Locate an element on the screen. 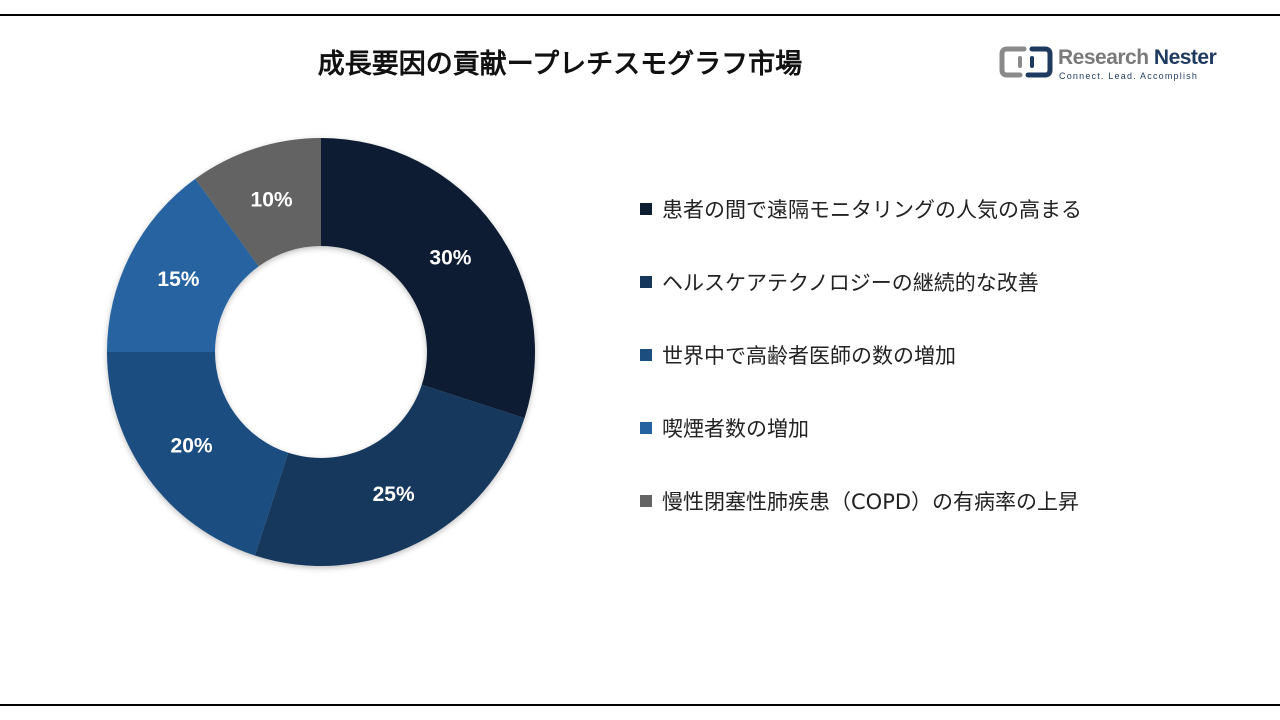 The image size is (1280, 720). bottom-rule is located at coordinates (640, 705).